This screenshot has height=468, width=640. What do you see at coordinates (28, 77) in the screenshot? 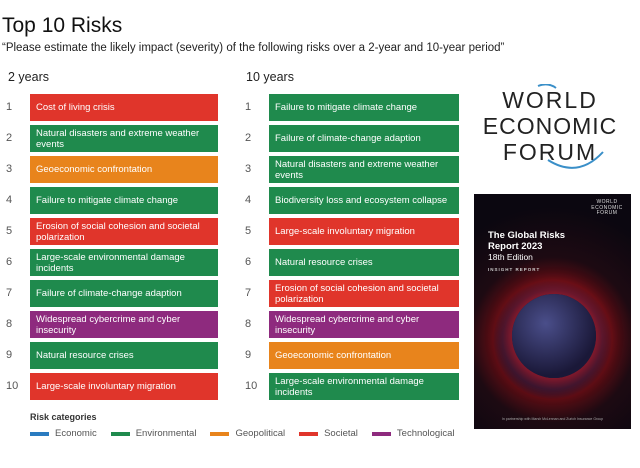
I see `two-years-heading: 2 years` at bounding box center [28, 77].